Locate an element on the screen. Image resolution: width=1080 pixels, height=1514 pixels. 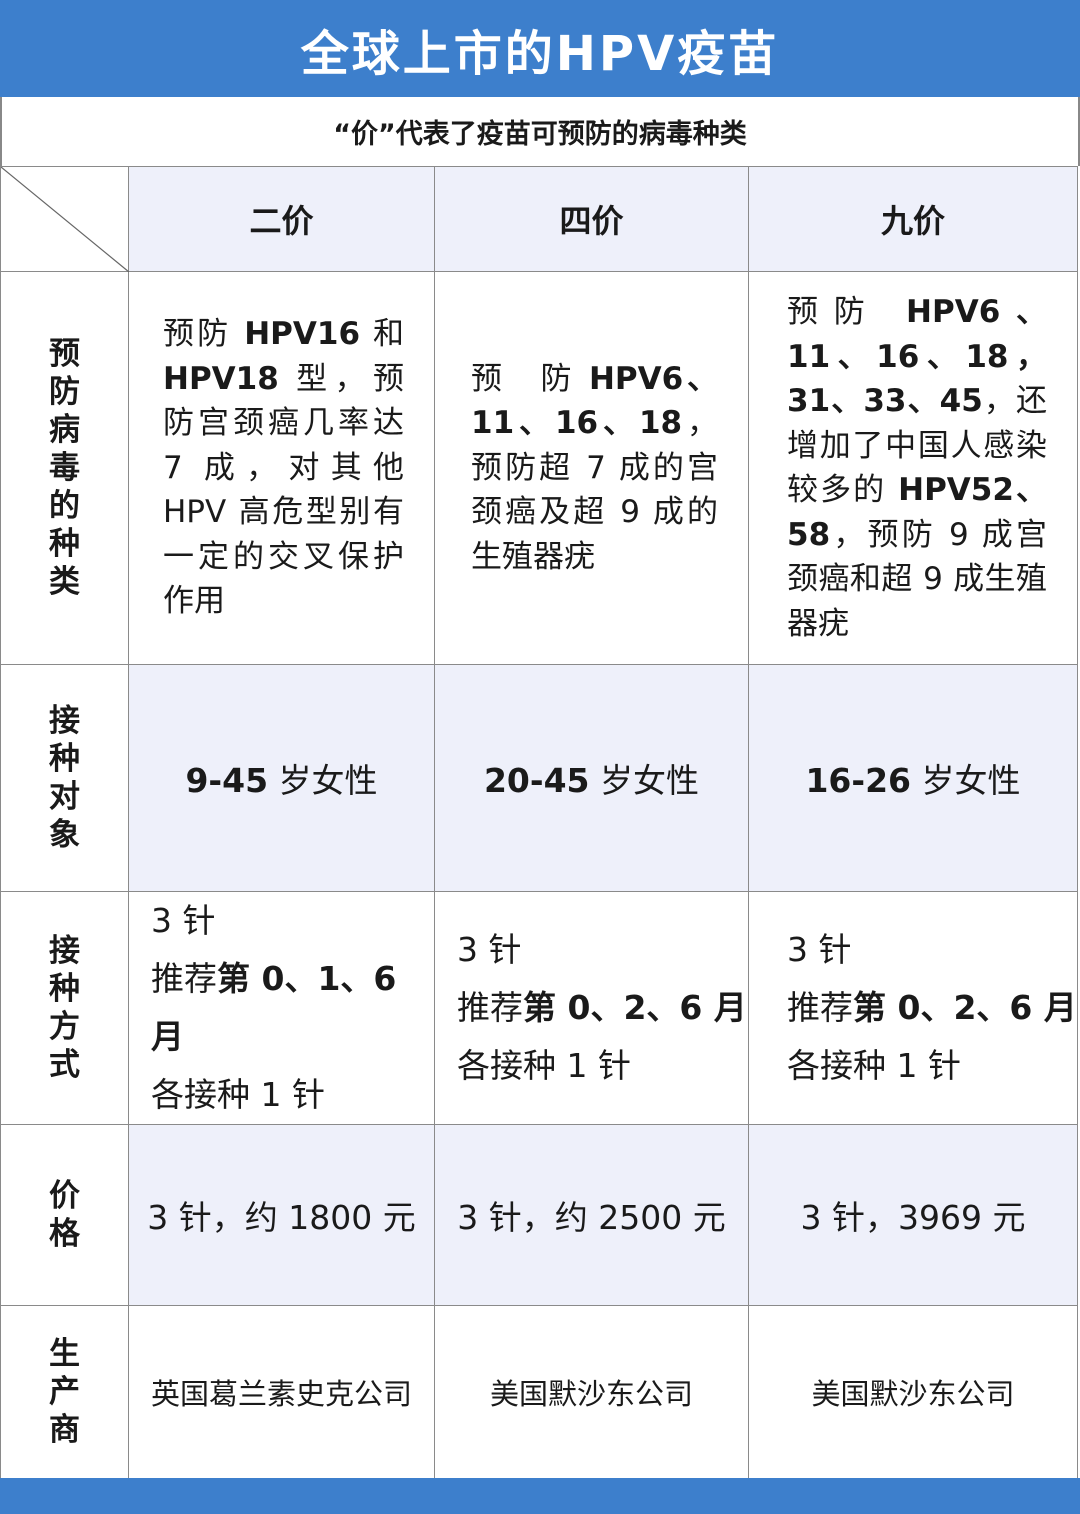
cell: 3 针，约 2500 元 is located at coordinates (591, 1215).